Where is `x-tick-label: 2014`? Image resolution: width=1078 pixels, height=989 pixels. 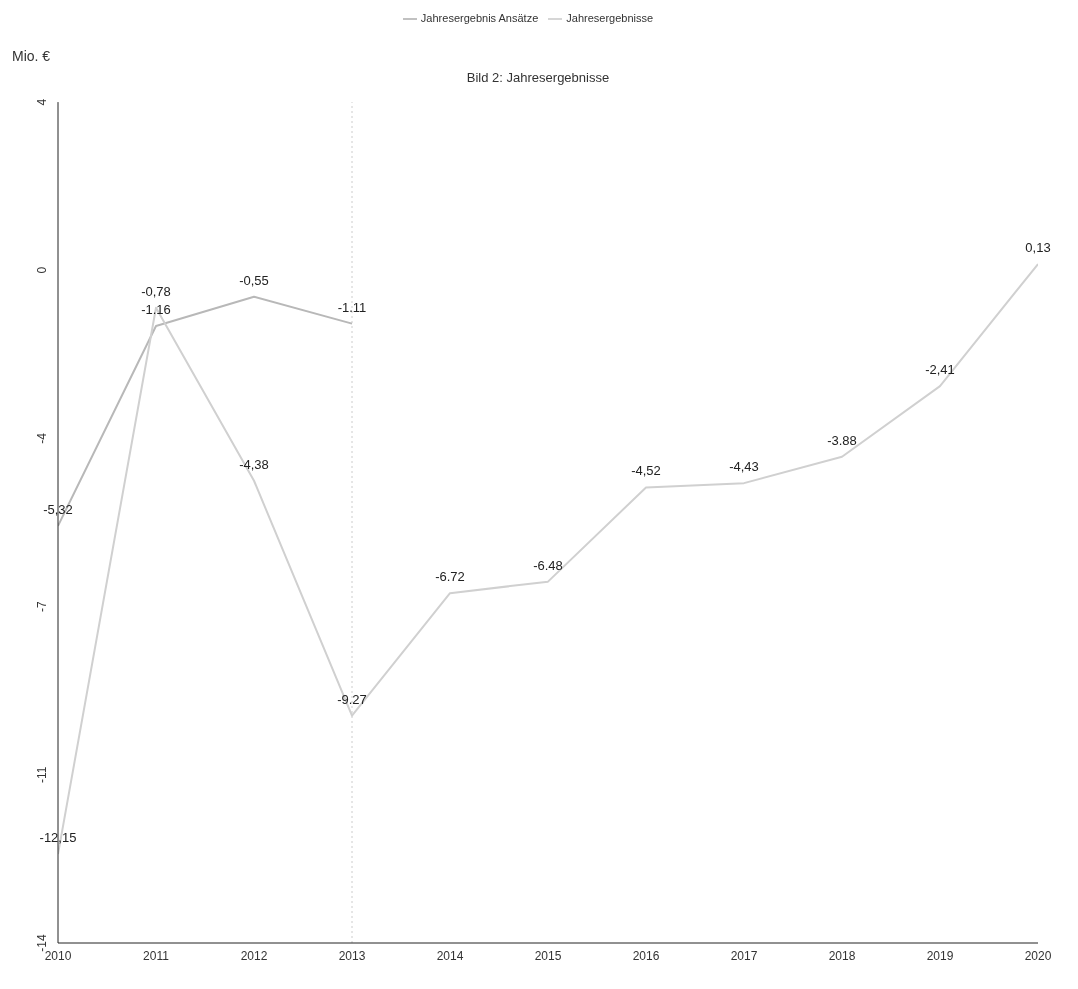 x-tick-label: 2014 is located at coordinates (450, 955).